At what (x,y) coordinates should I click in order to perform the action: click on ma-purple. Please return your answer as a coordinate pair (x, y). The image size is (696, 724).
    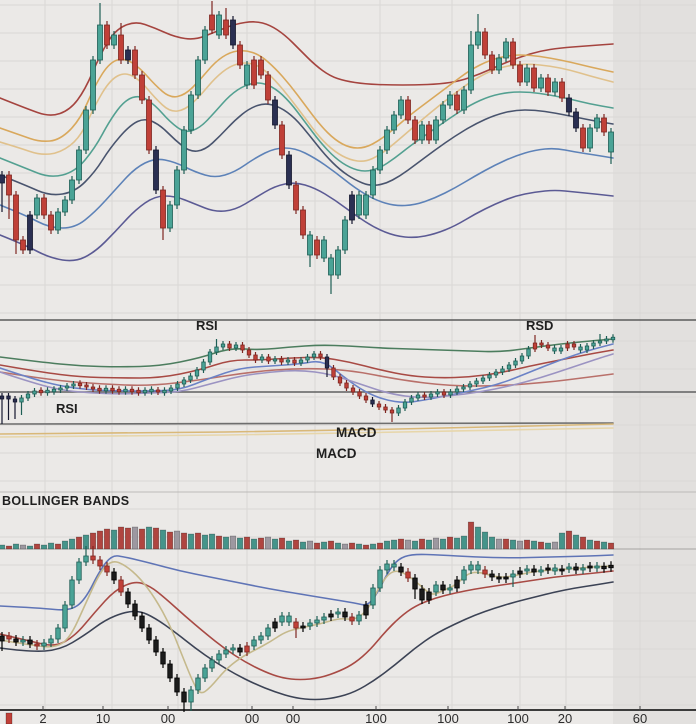
    Looking at the image, I should click on (307, 222).